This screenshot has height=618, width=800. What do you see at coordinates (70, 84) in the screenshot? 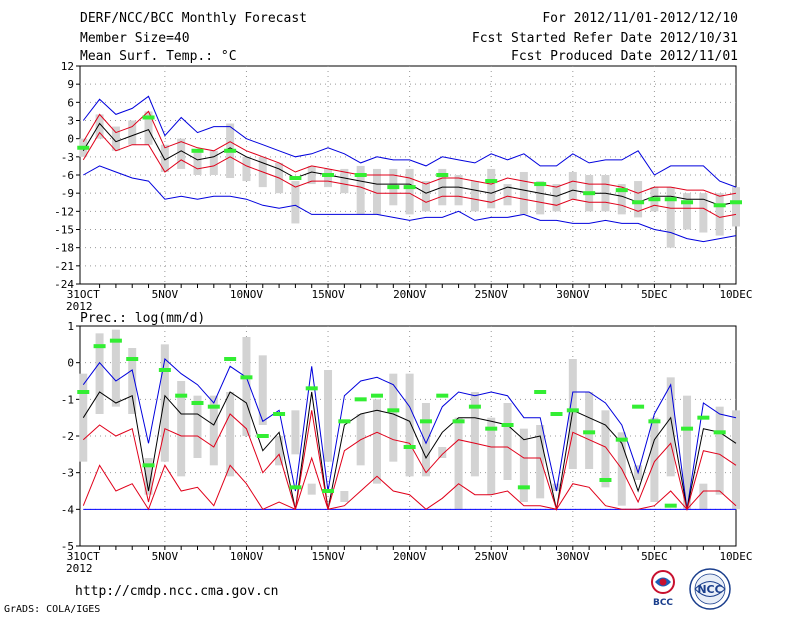
I see `temp-ytick-label: 9` at bounding box center [70, 84].